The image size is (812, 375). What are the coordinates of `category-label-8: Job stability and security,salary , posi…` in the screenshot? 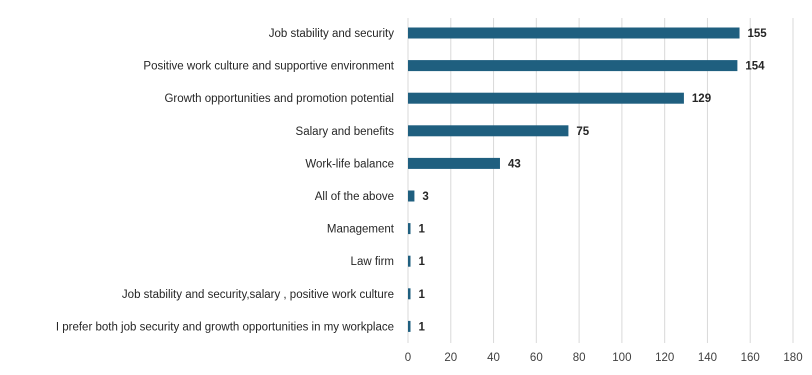 It's located at (258, 295).